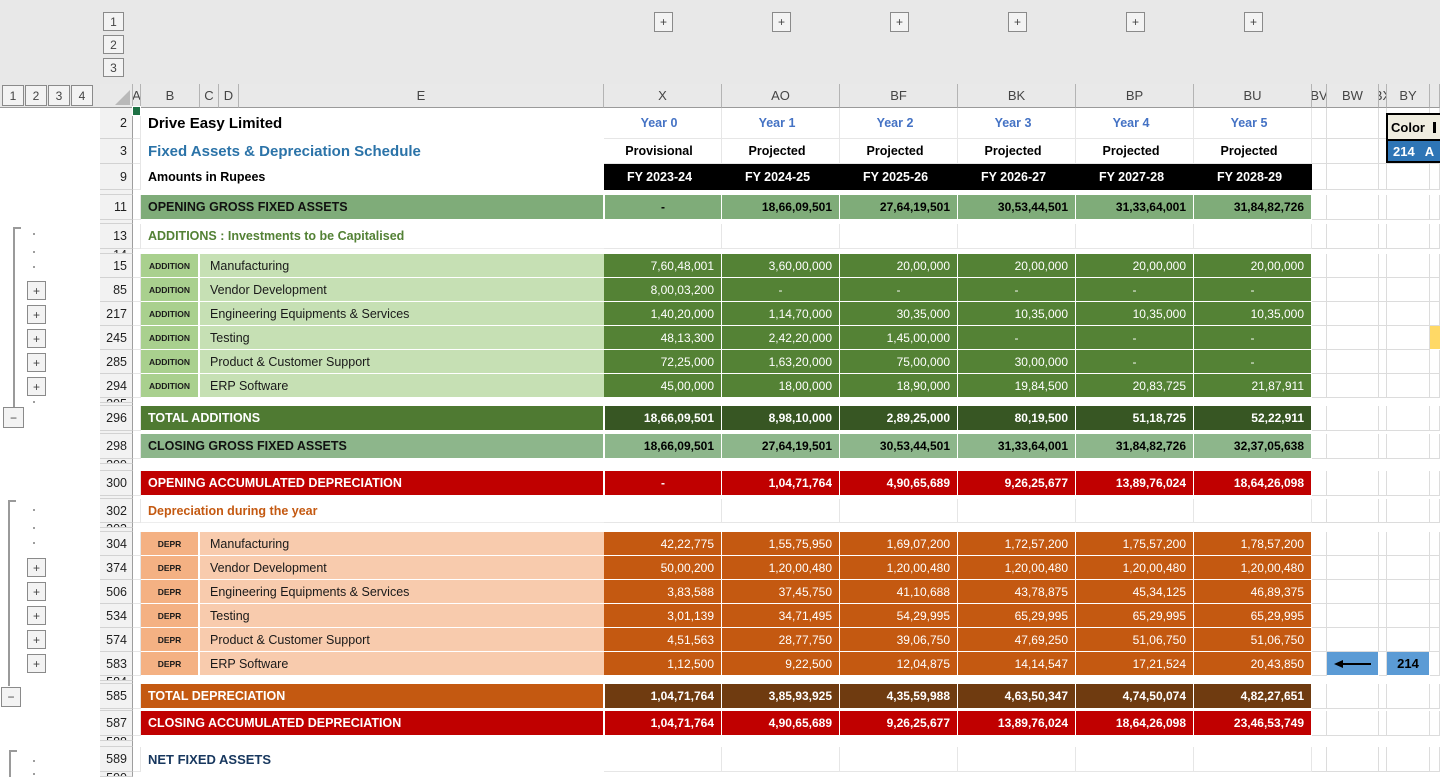  I want to click on cell-value: 17,21,524, so click(1135, 664).